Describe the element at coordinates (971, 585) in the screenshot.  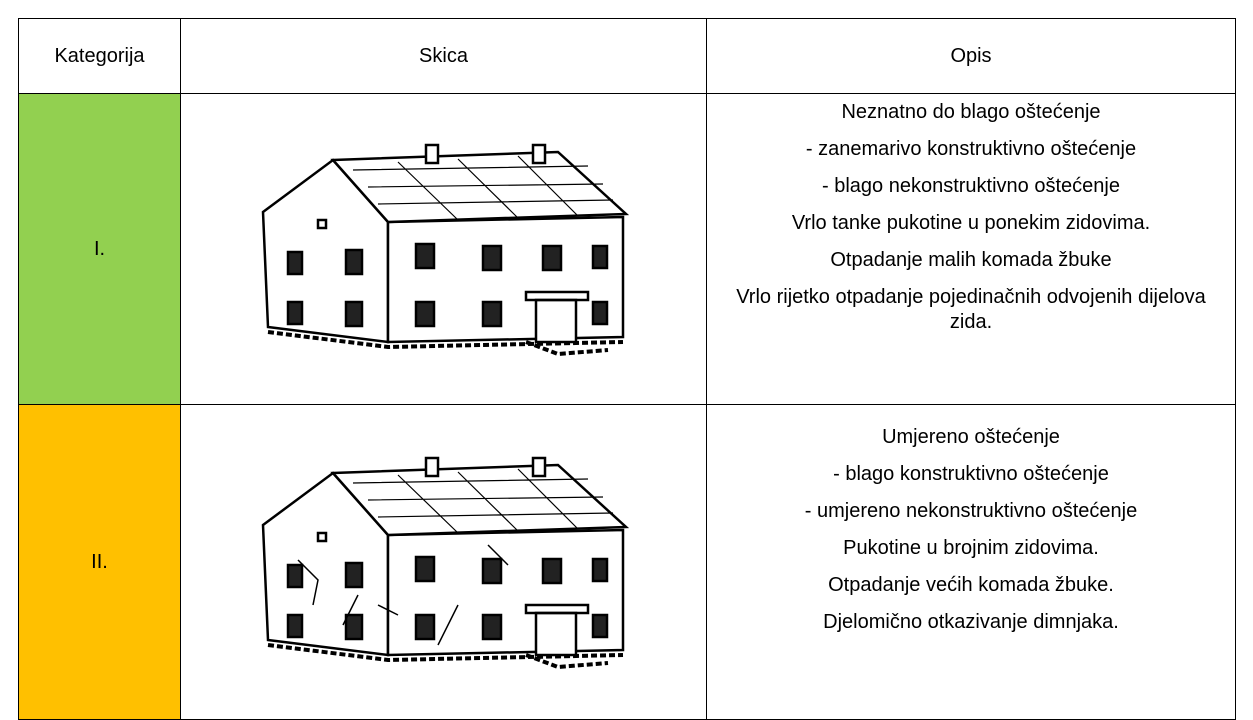
I see `description-line: Otpadanje većih komada žbuke.` at that location.